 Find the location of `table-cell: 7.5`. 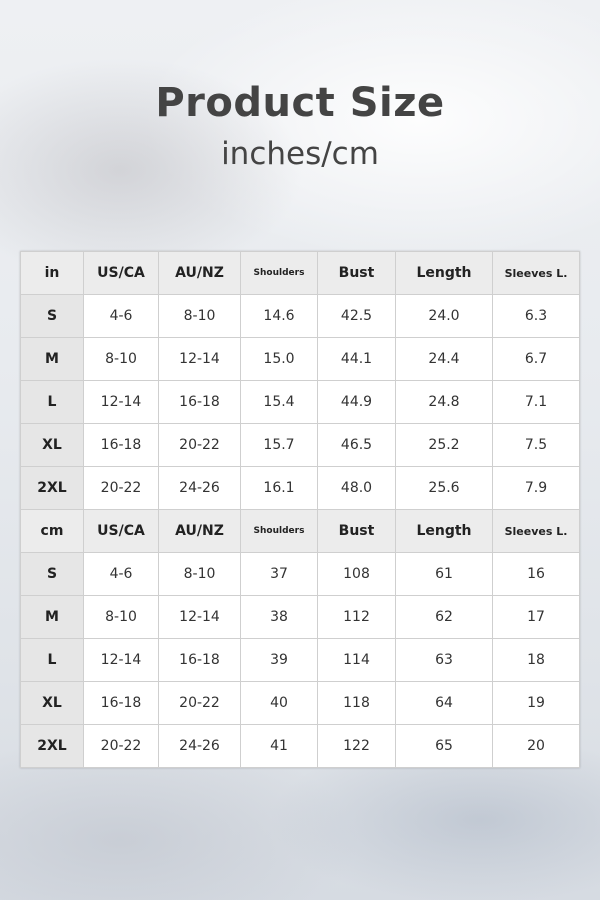

table-cell: 7.5 is located at coordinates (536, 445).